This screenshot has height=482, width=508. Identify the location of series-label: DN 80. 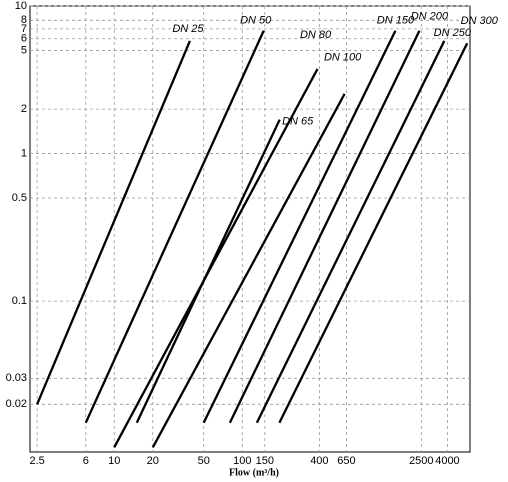
(316, 35).